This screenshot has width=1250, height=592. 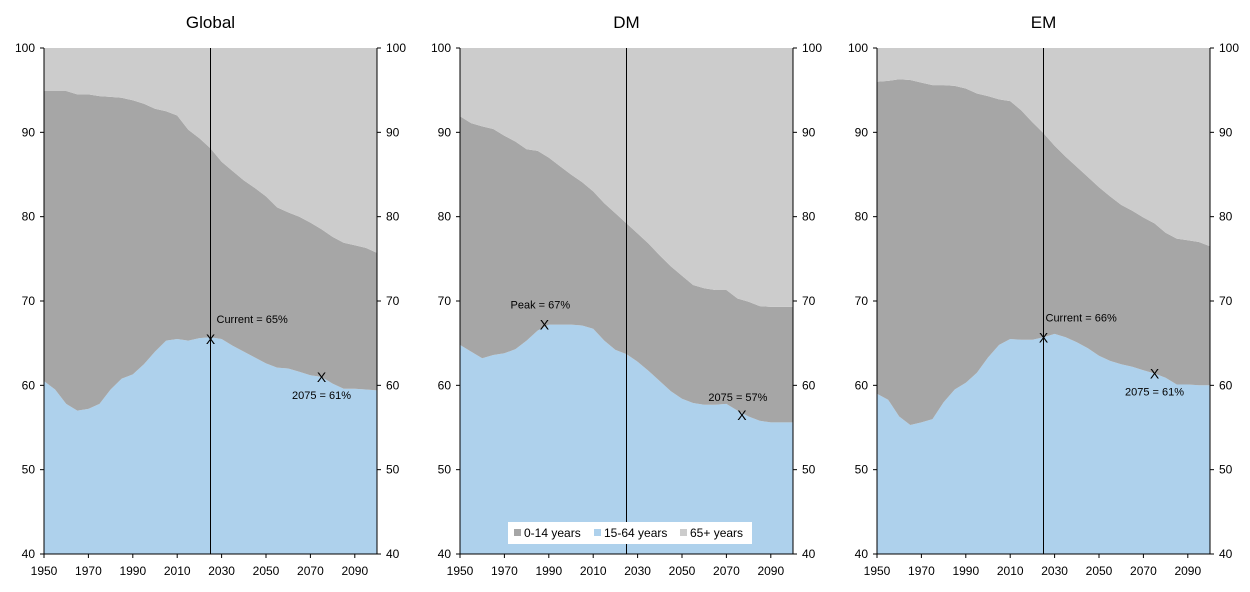 I want to click on legend-label: 65+ years, so click(x=716, y=533).